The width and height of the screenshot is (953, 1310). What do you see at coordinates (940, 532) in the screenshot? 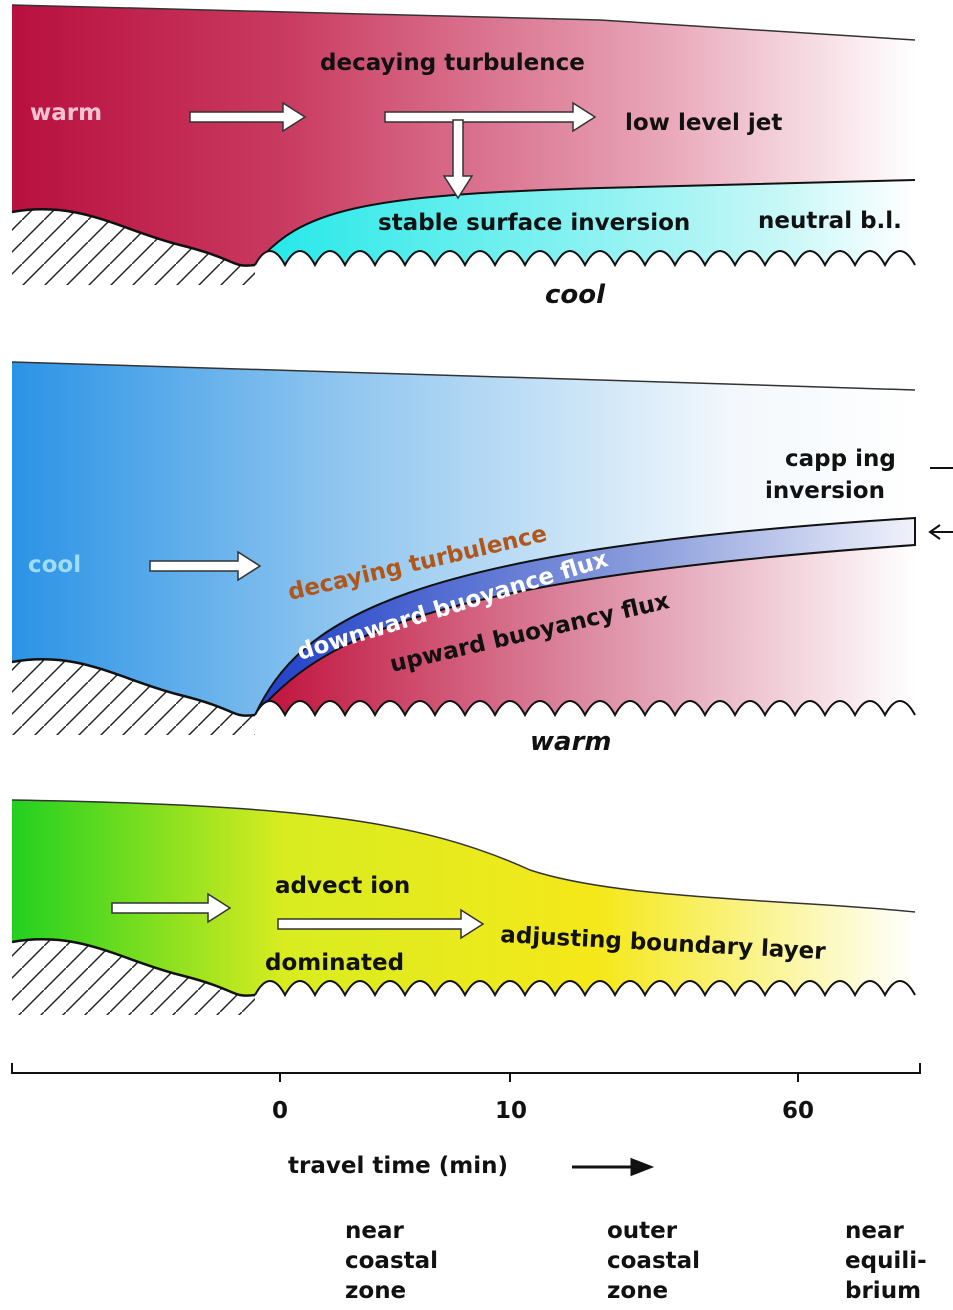
I see `marker` at bounding box center [940, 532].